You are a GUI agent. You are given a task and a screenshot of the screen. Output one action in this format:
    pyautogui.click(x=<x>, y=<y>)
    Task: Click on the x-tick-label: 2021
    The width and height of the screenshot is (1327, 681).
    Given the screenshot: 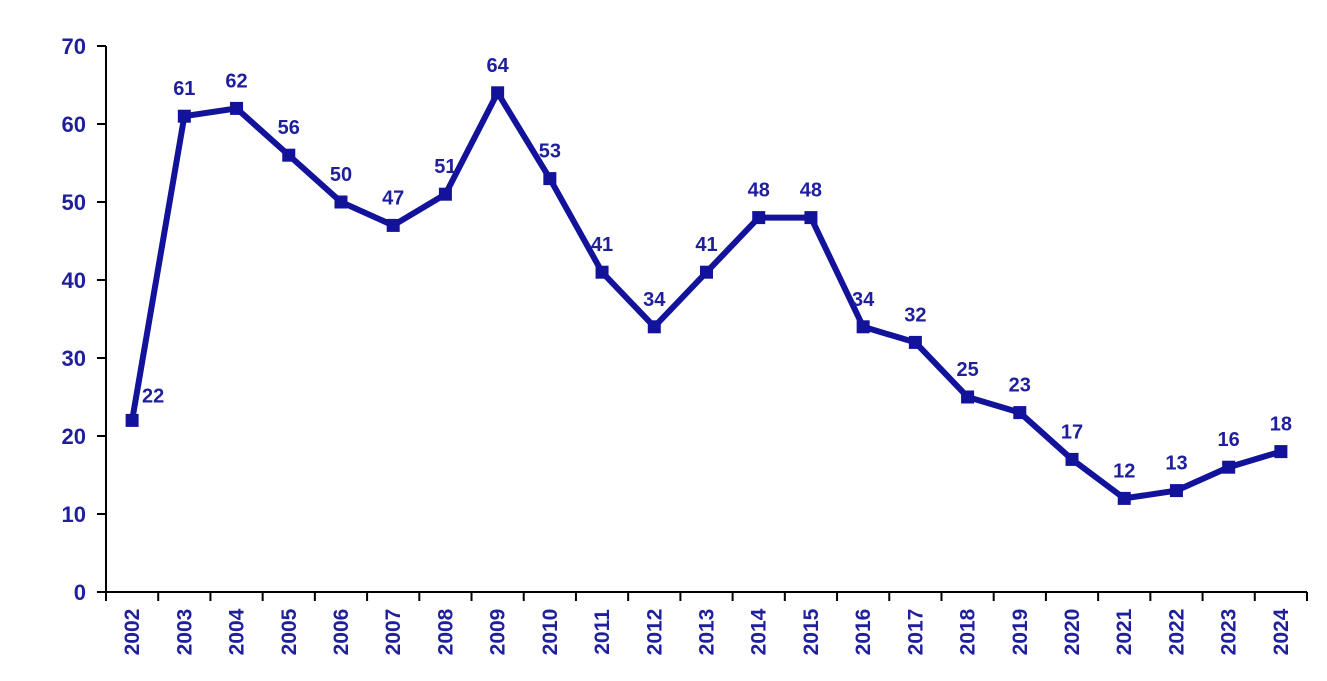 What is the action you would take?
    pyautogui.click(x=1124, y=631)
    